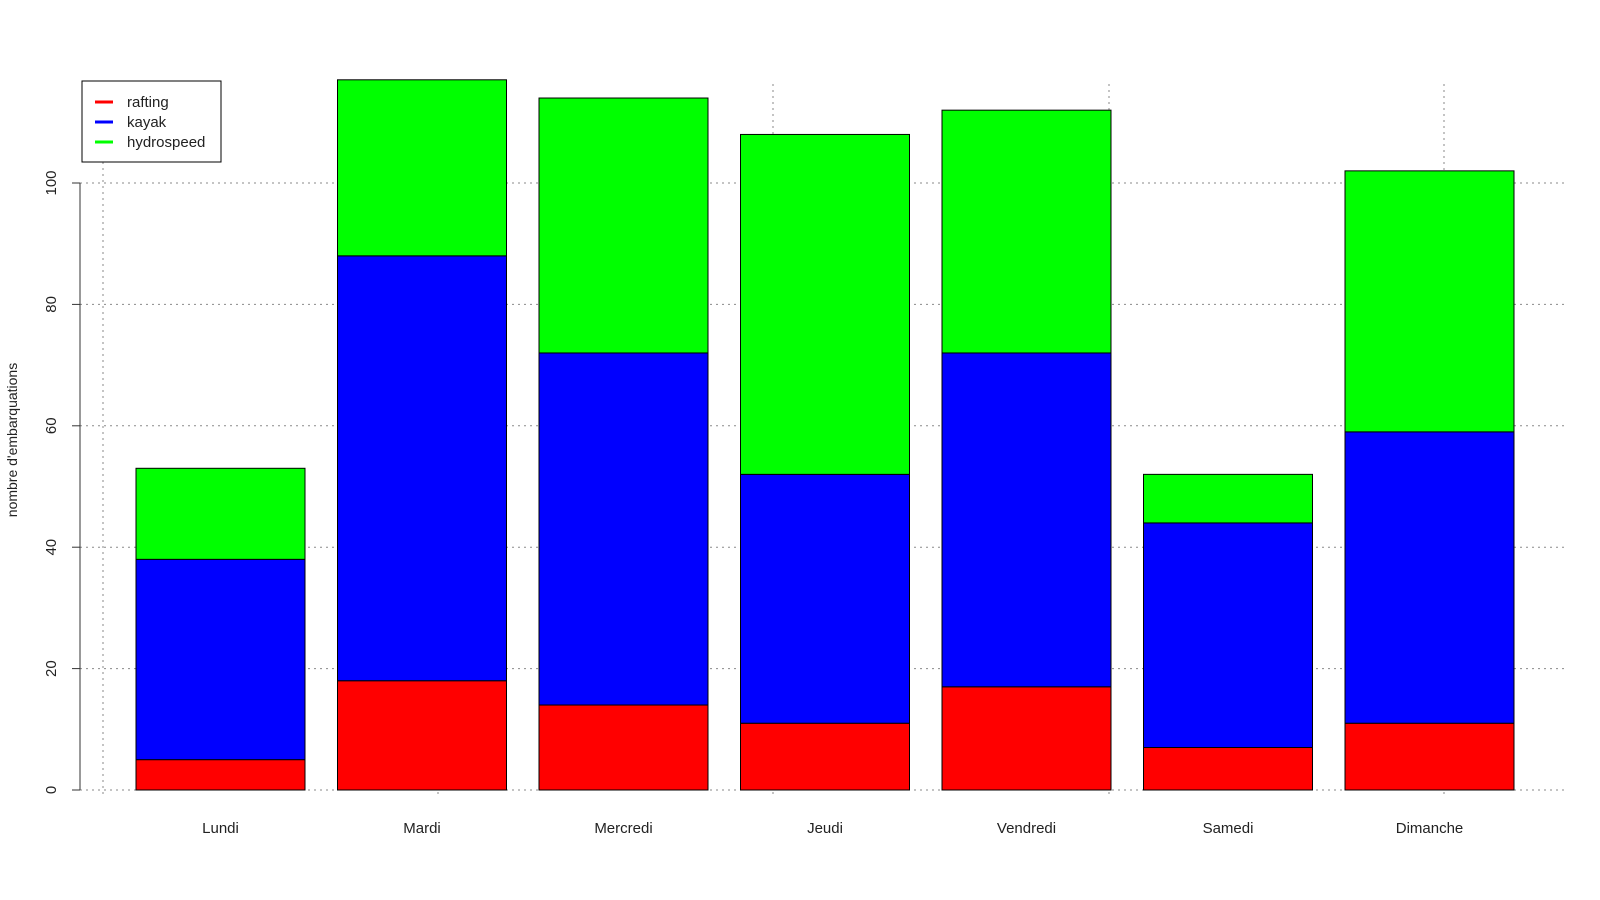  What do you see at coordinates (825, 598) in the screenshot?
I see `bar-segment-kayak-jeudi` at bounding box center [825, 598].